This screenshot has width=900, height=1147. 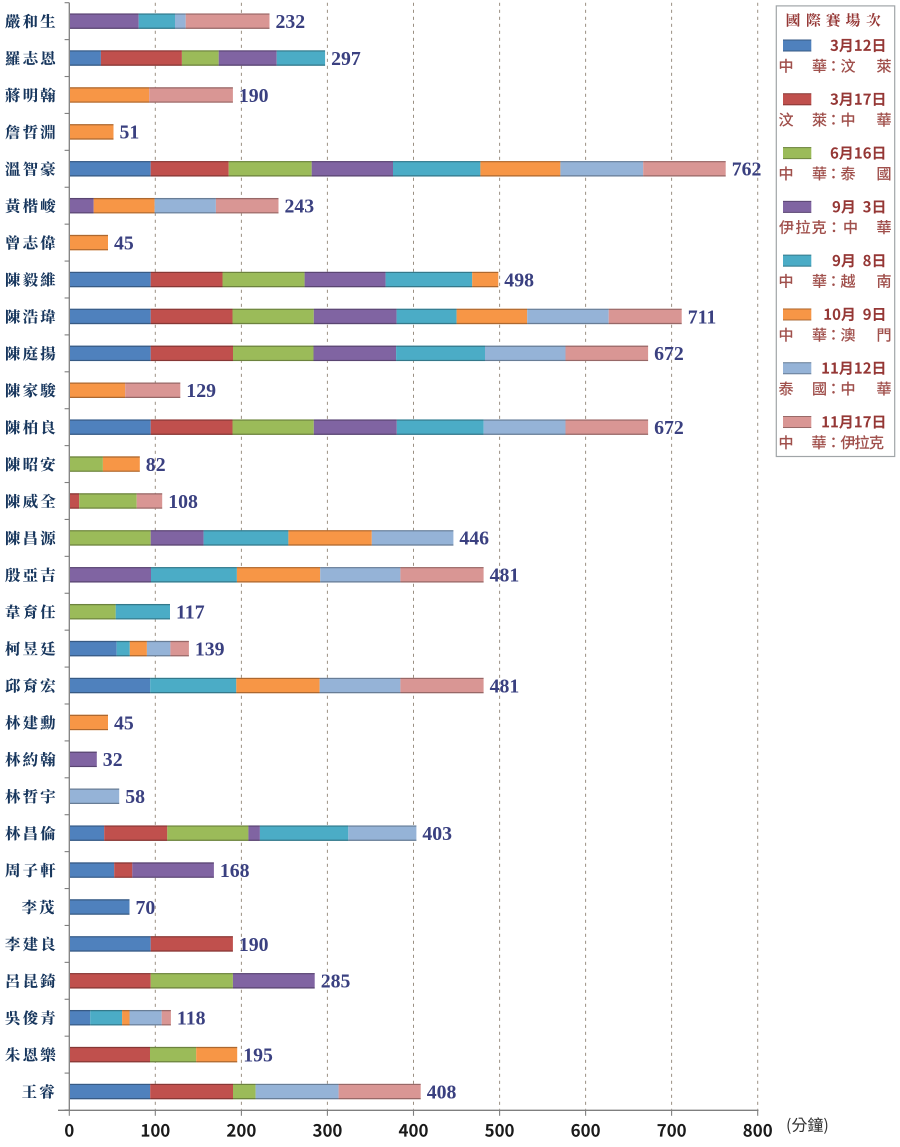 I want to click on svg-text: 285, so click(x=336, y=982).